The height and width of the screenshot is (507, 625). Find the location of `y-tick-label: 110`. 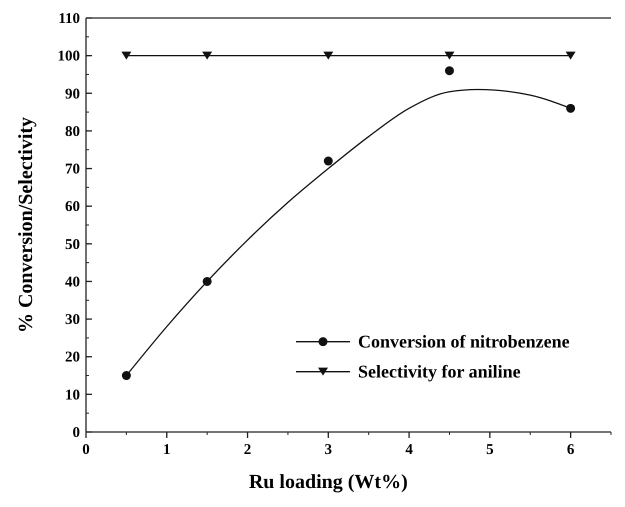

y-tick-label: 110 is located at coordinates (69, 19).